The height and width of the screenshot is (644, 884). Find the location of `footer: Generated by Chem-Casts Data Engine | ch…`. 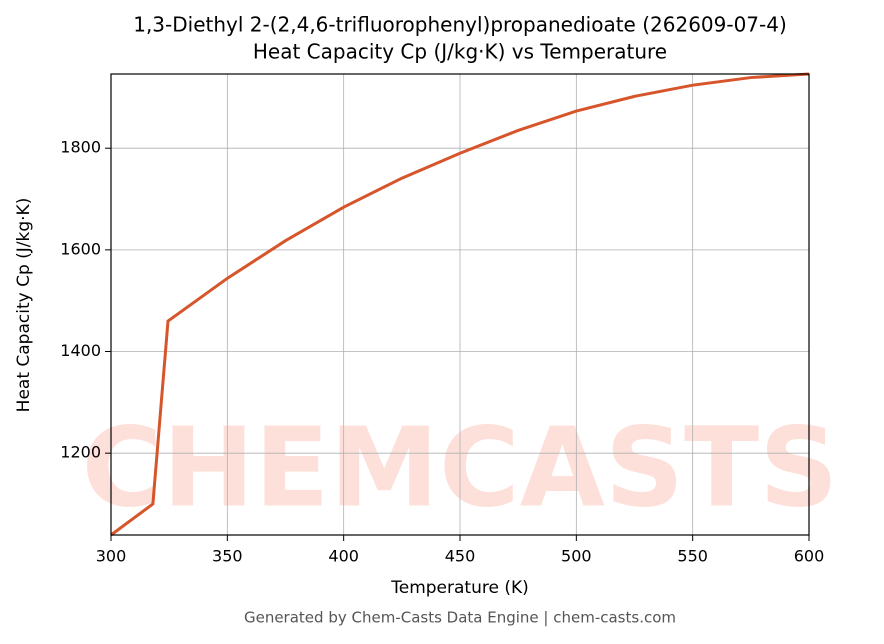

footer: Generated by Chem-Casts Data Engine | ch… is located at coordinates (460, 618).